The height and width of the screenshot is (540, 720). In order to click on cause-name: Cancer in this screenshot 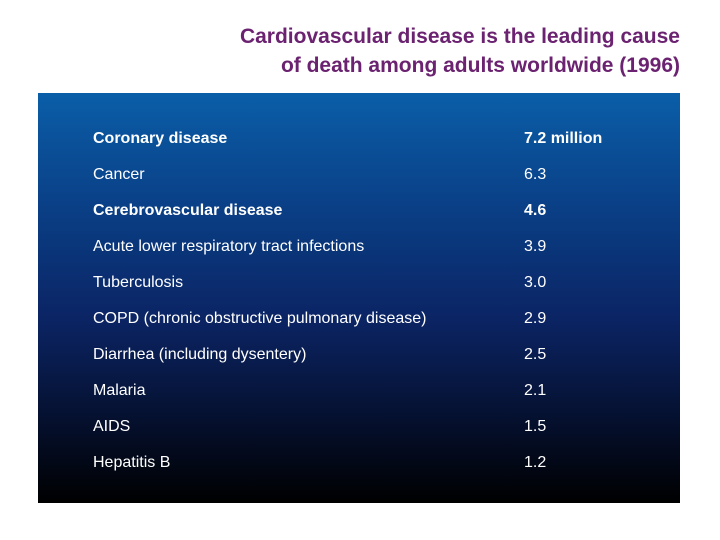, I will do `click(119, 174)`.